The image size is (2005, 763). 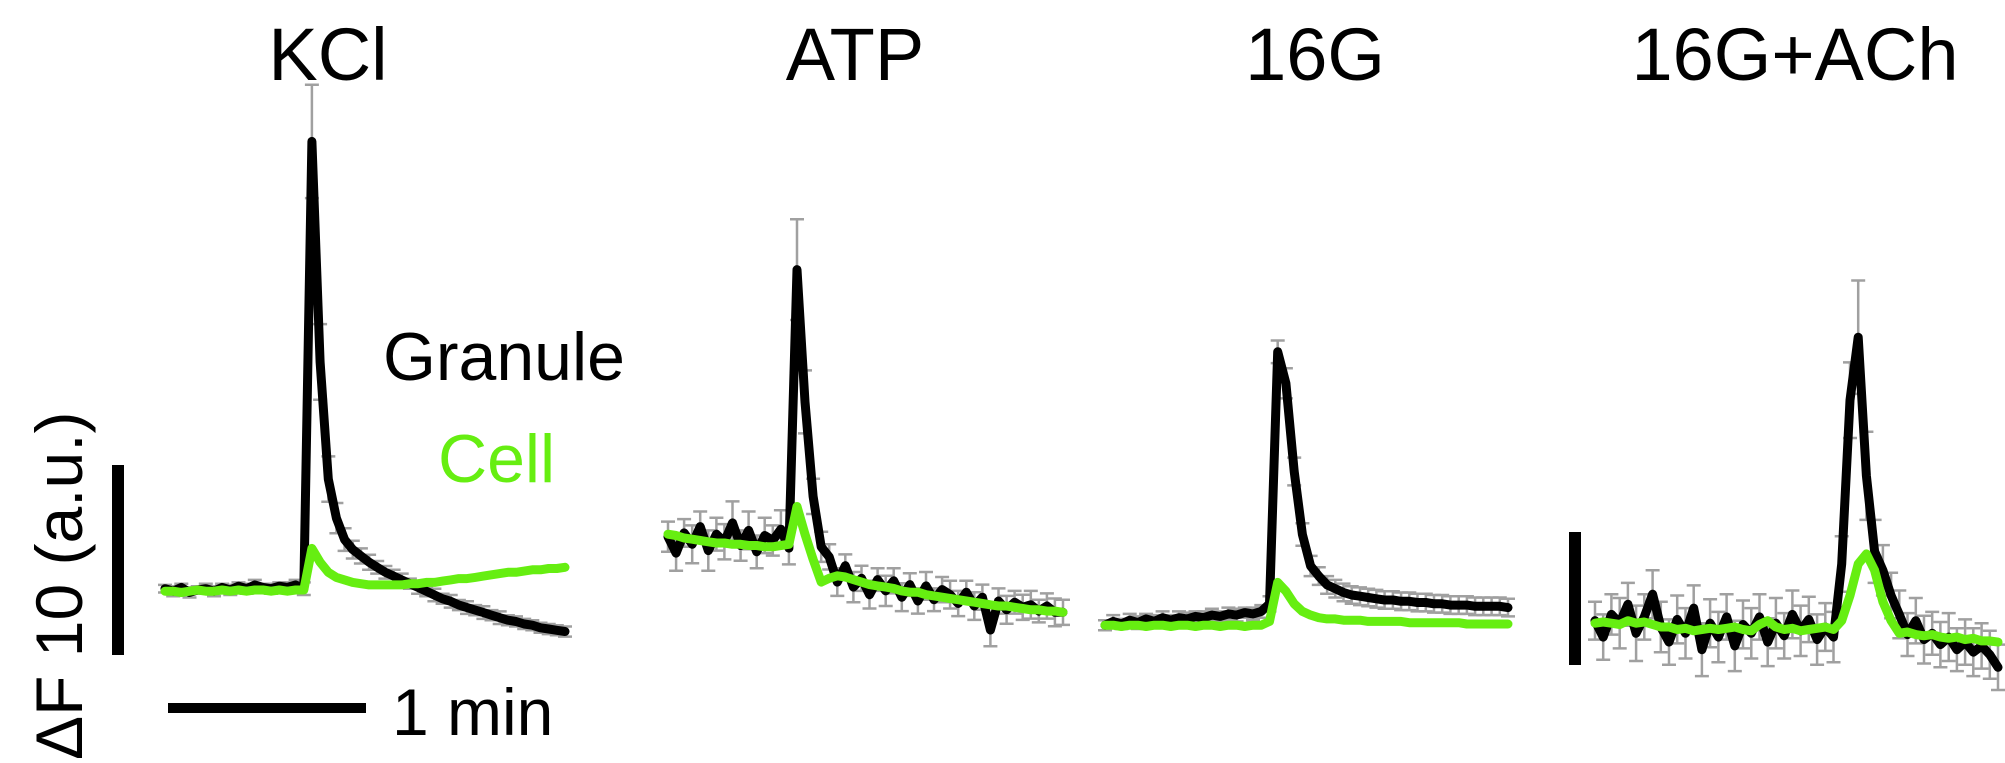 What do you see at coordinates (472, 712) in the screenshot?
I see `time-scale-label: 1 min` at bounding box center [472, 712].